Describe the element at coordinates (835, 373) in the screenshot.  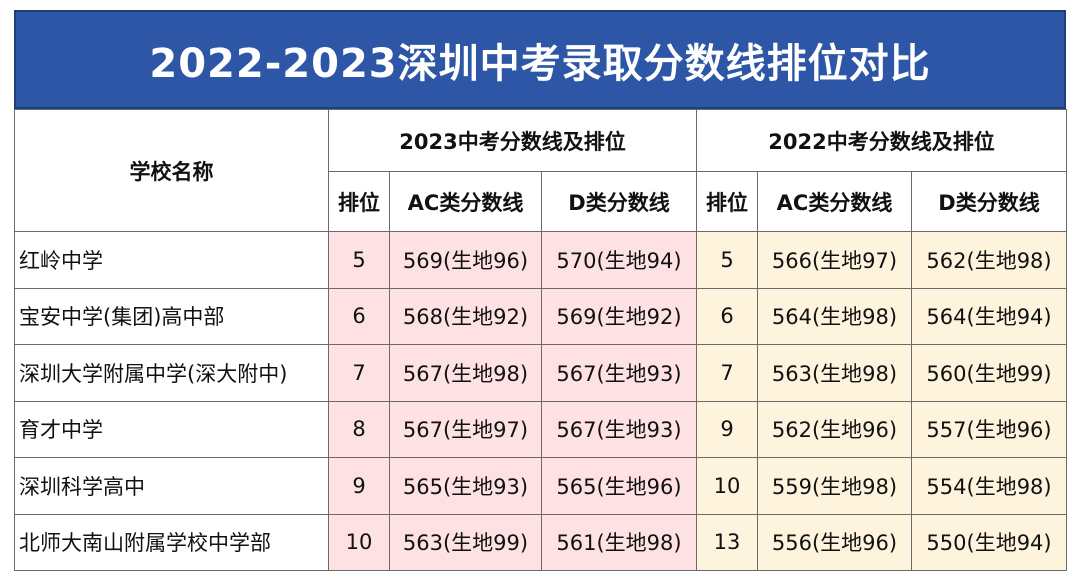
I see `ac-2022-cell: 563(生地98)` at that location.